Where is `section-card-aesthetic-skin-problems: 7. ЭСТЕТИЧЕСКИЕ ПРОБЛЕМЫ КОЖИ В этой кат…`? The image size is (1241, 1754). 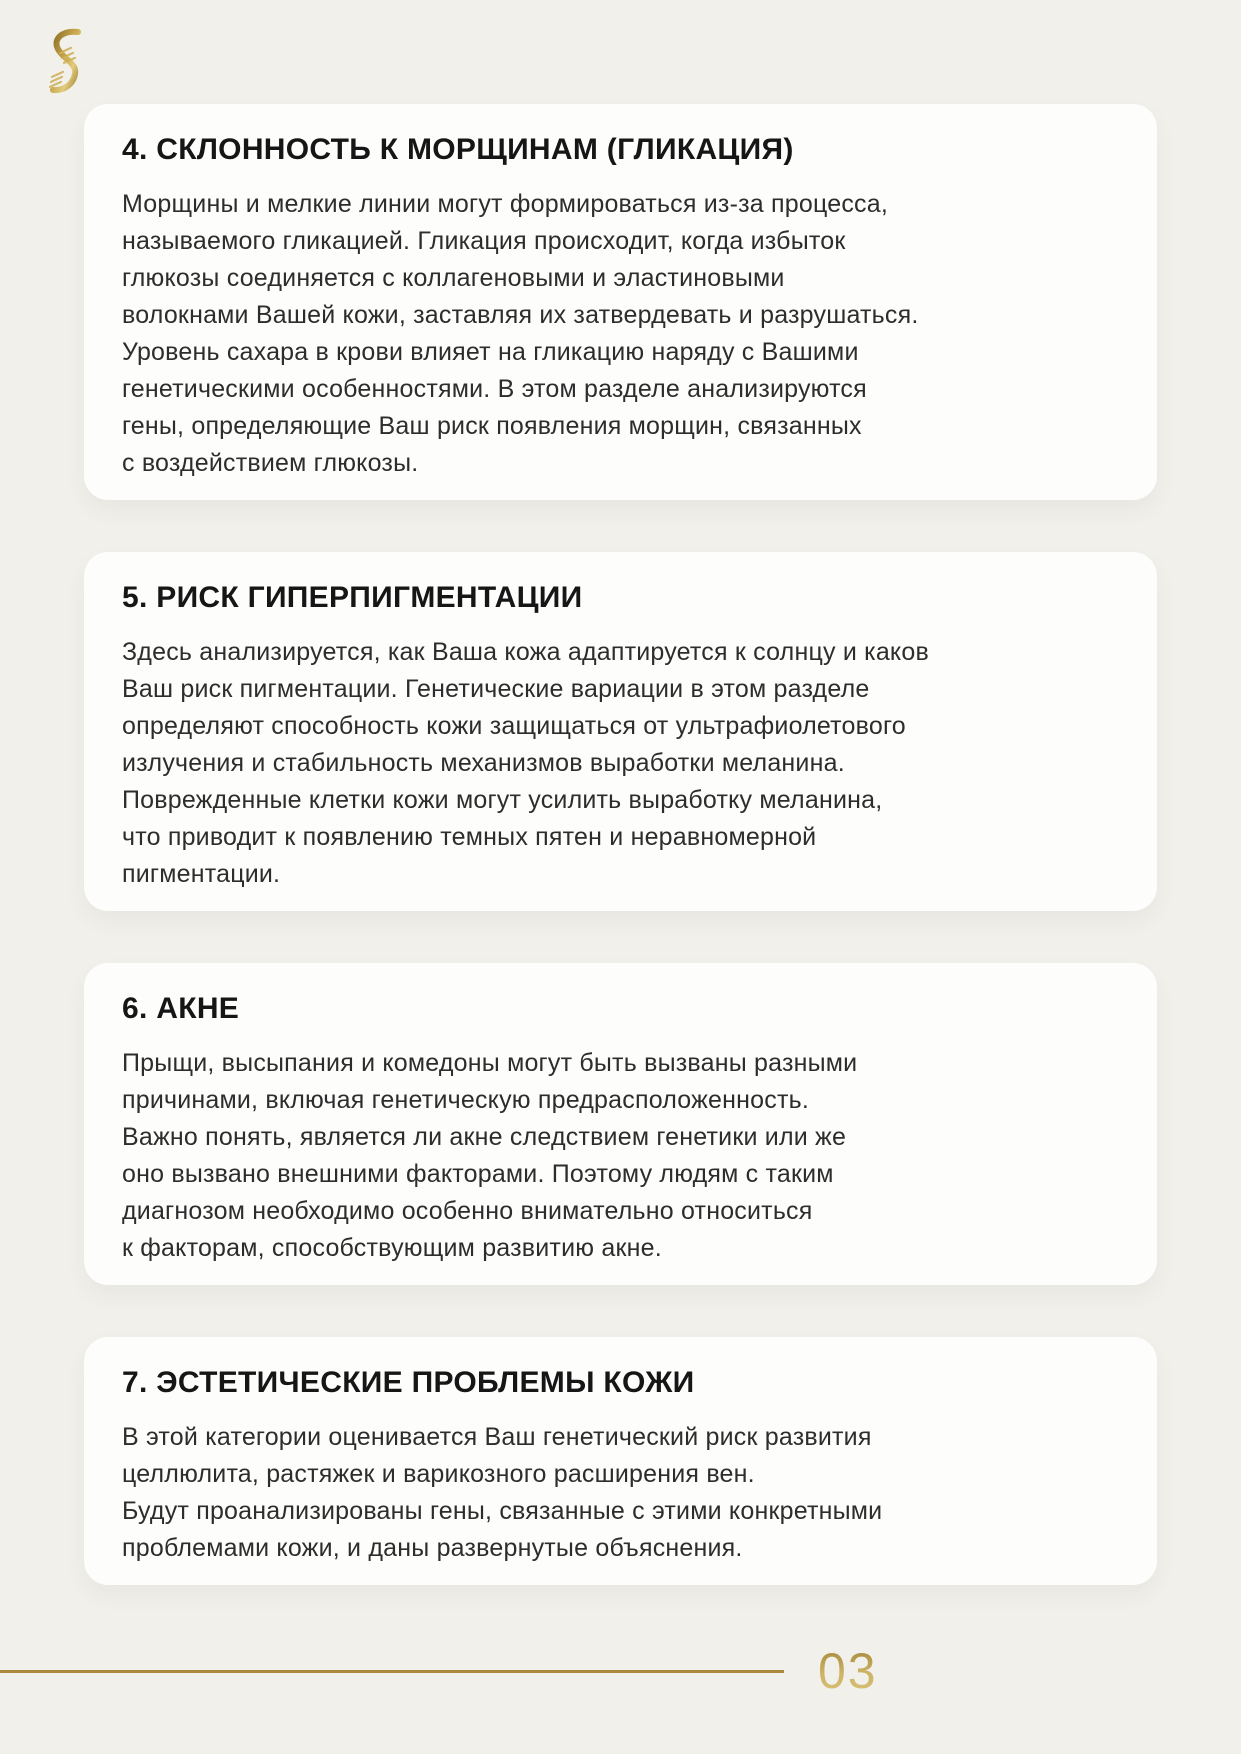
section-card-aesthetic-skin-problems: 7. ЭСТЕТИЧЕСКИЕ ПРОБЛЕМЫ КОЖИ В этой кат… is located at coordinates (620, 1461).